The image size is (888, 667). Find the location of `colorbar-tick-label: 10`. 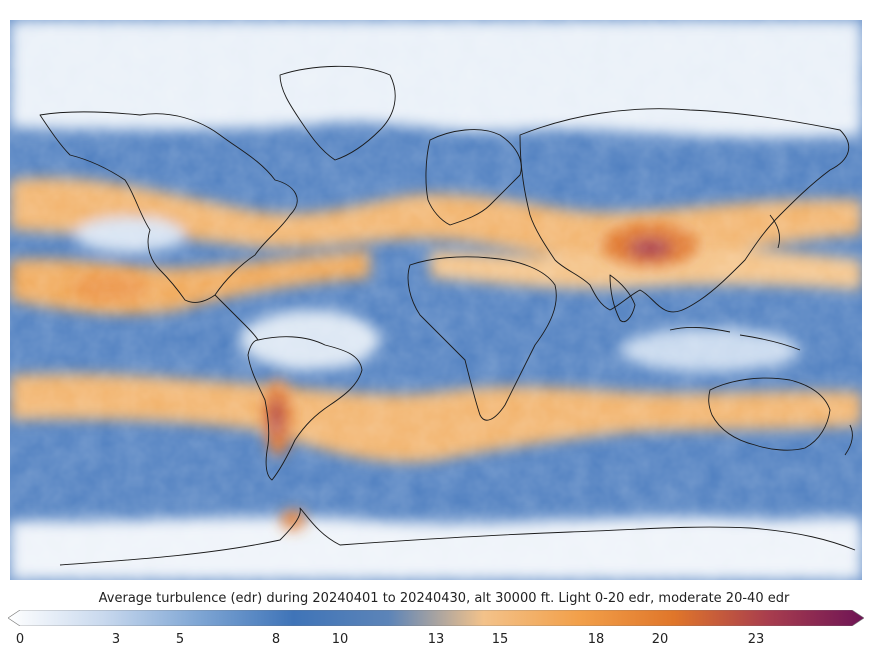

colorbar-tick-label: 10 is located at coordinates (340, 639).